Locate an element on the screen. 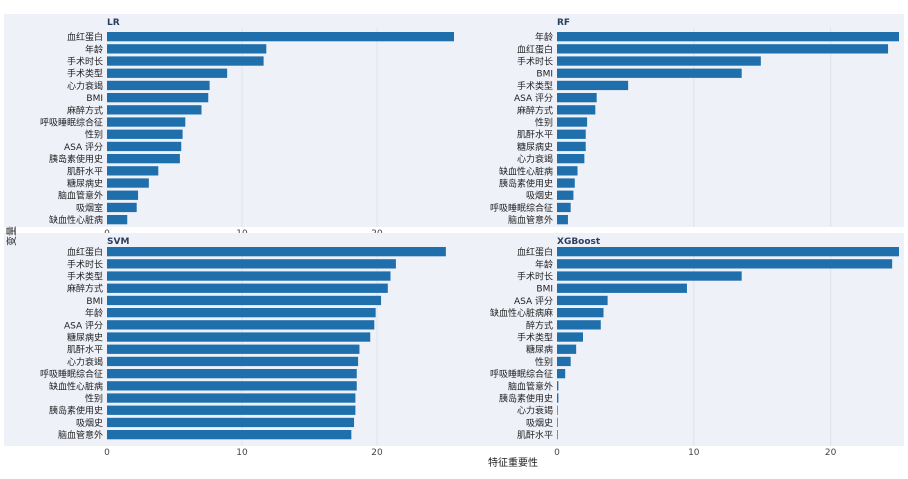 The image size is (908, 479). panel-title: XGBoost is located at coordinates (579, 242).